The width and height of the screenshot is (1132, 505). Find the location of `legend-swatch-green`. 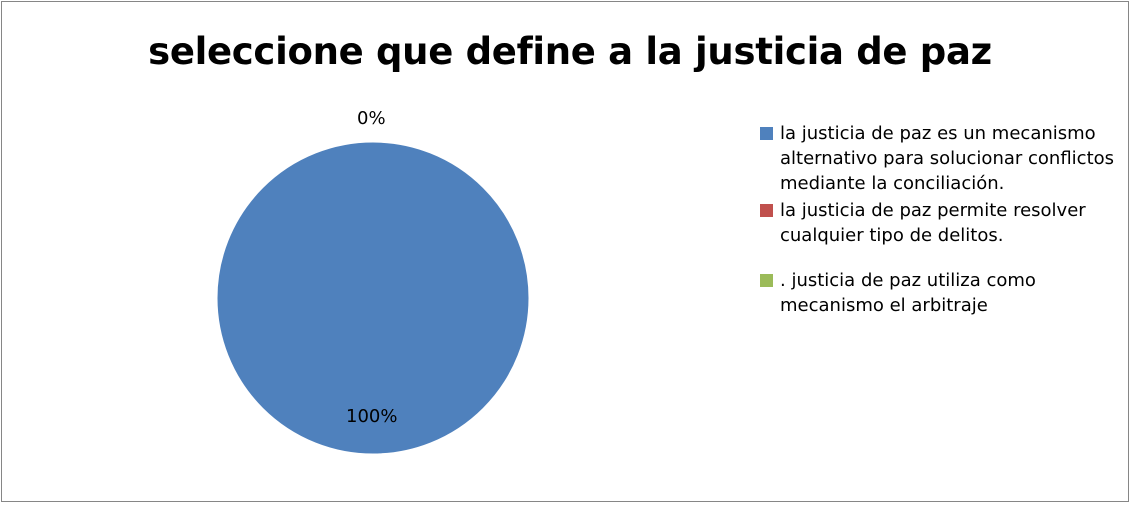

legend-swatch-green is located at coordinates (766, 280).